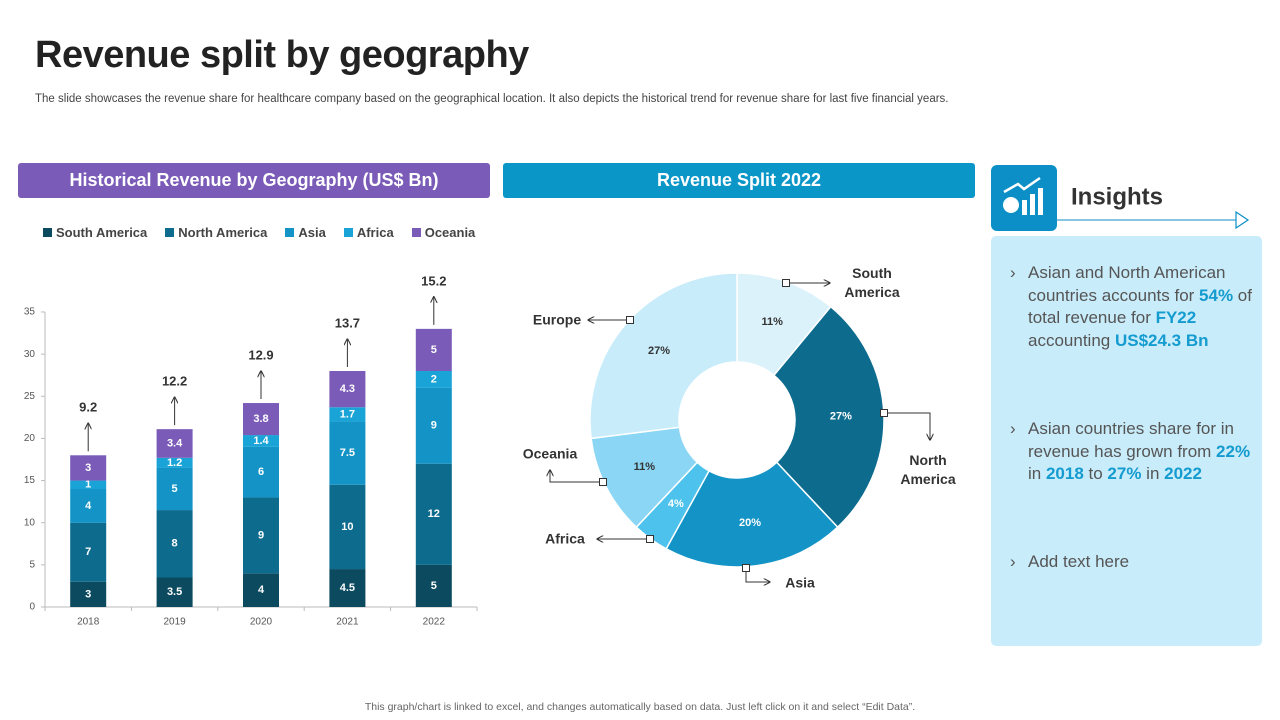  I want to click on bar-value-label: 3.5, so click(174, 592).